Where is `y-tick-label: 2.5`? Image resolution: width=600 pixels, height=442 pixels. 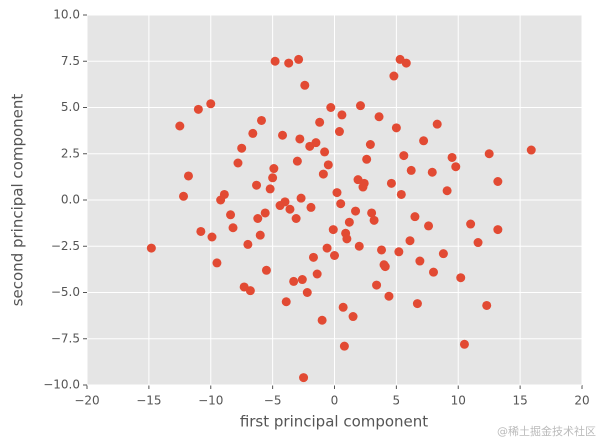 y-tick-label: 2.5 is located at coordinates (70, 153).